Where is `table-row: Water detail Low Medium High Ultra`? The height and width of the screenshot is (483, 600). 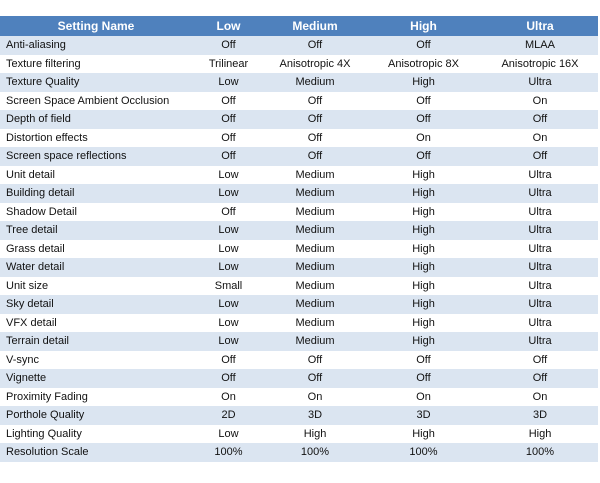 table-row: Water detail Low Medium High Ultra is located at coordinates (299, 267).